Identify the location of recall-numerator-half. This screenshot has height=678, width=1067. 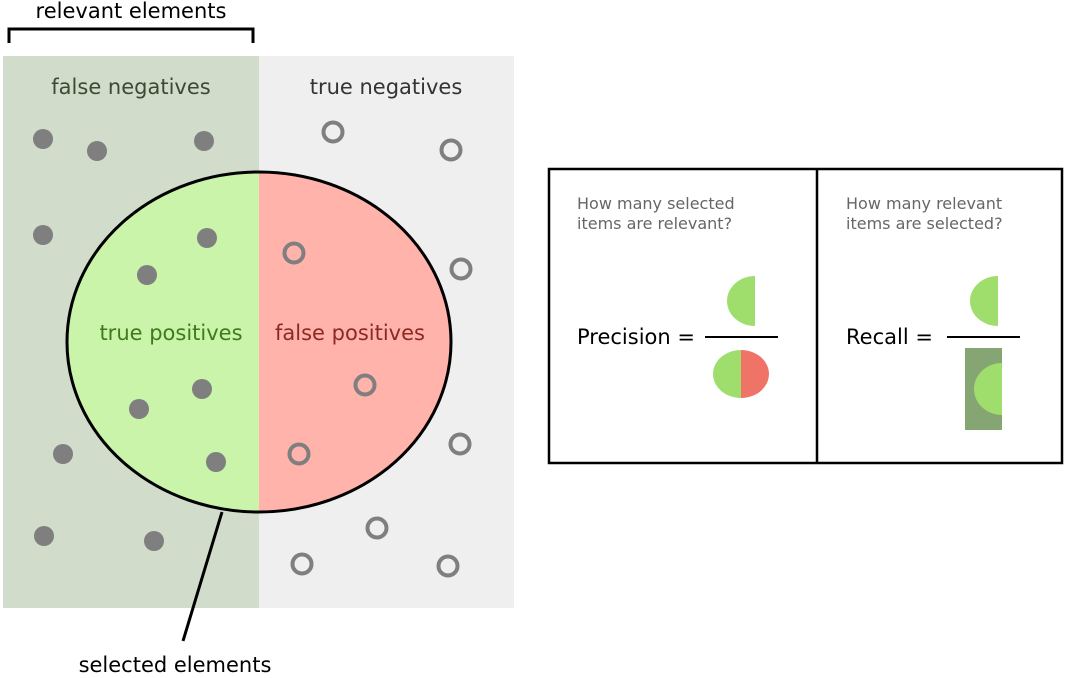
(984, 301).